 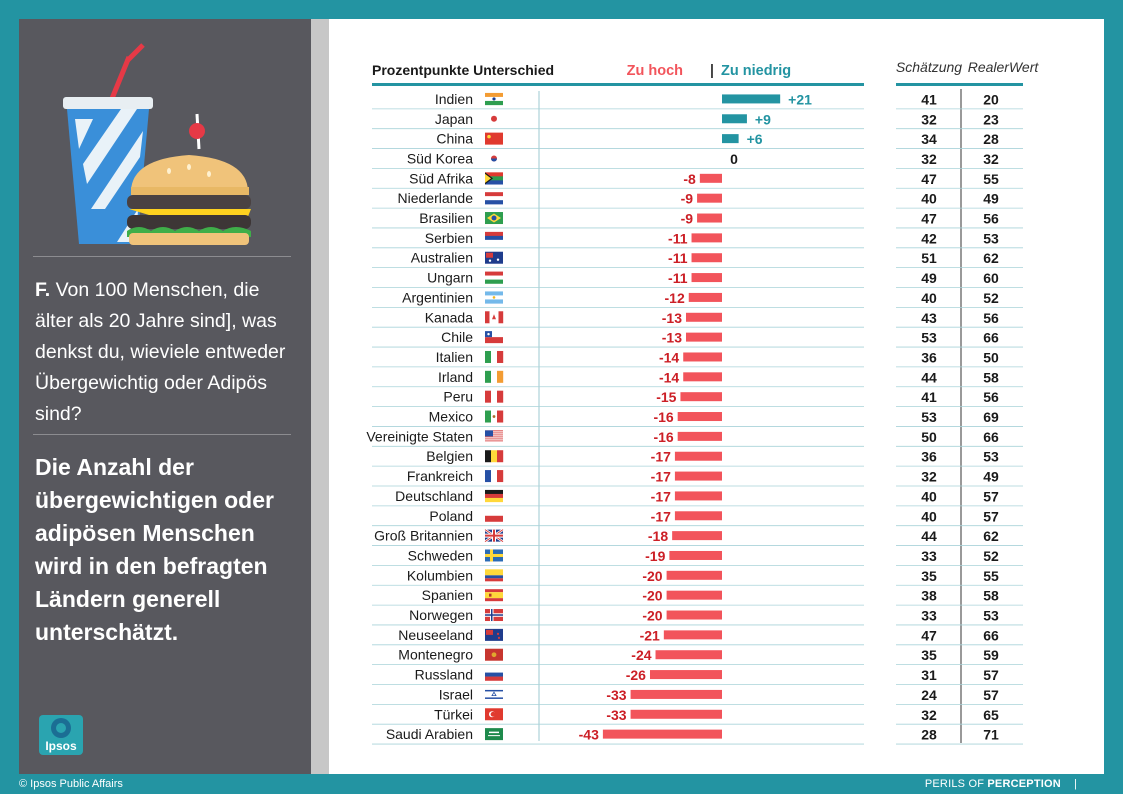 What do you see at coordinates (435, 655) in the screenshot?
I see `country-label: Montenegro` at bounding box center [435, 655].